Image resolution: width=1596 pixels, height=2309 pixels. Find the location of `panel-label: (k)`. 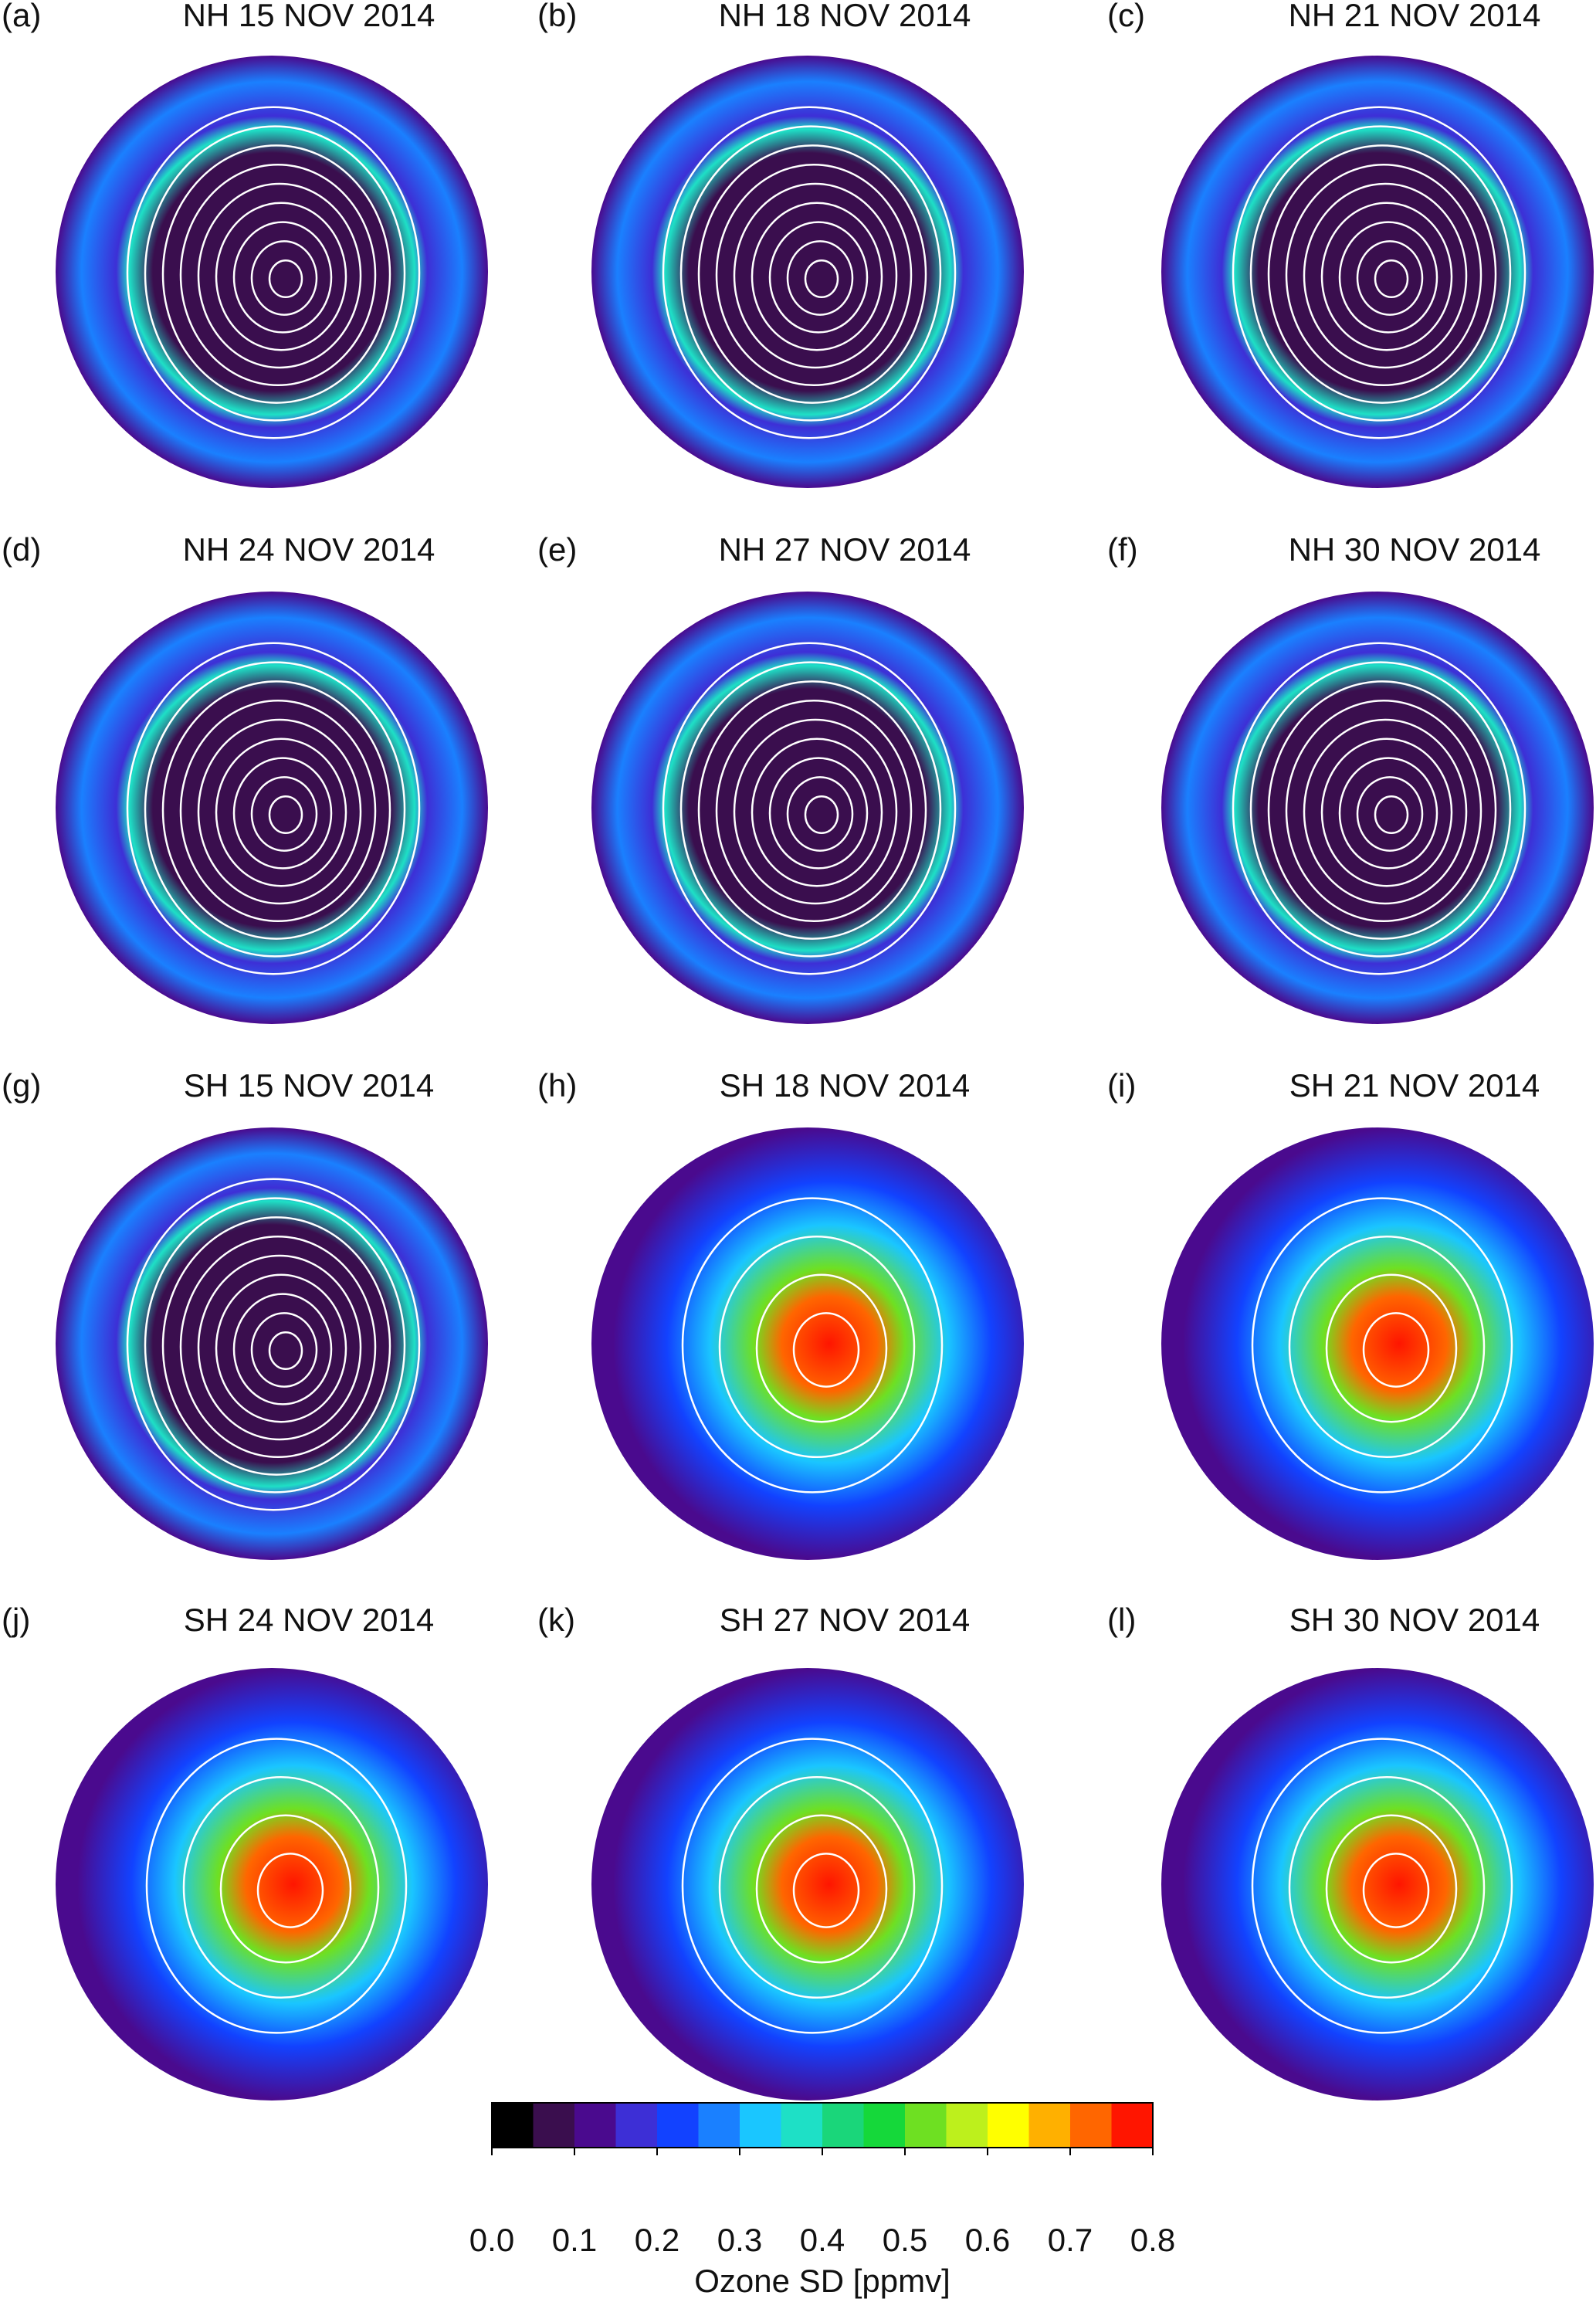

panel-label: (k) is located at coordinates (556, 1620).